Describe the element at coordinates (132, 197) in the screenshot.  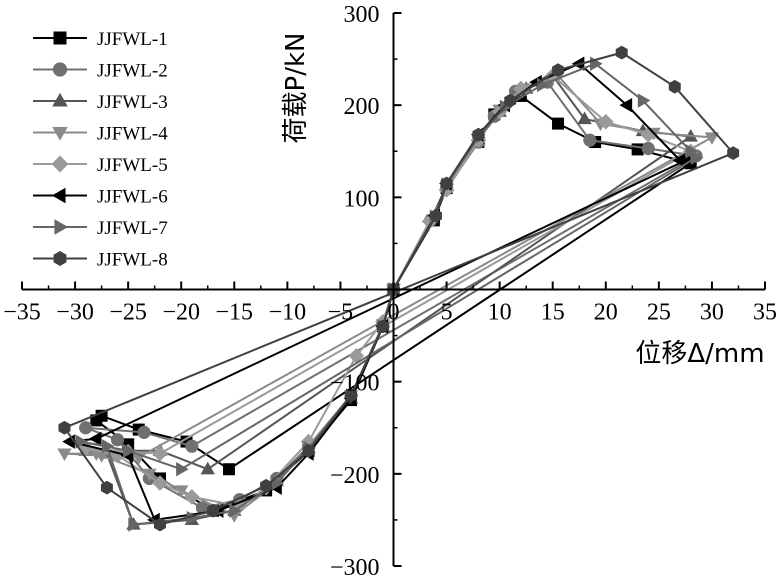
I see `legend-label: JJFWL-6` at that location.